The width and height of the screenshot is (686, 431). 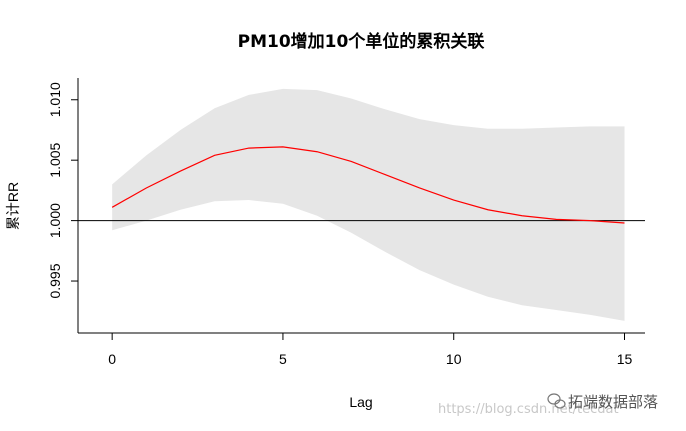 I want to click on x-tick-label: 5, so click(x=283, y=359).